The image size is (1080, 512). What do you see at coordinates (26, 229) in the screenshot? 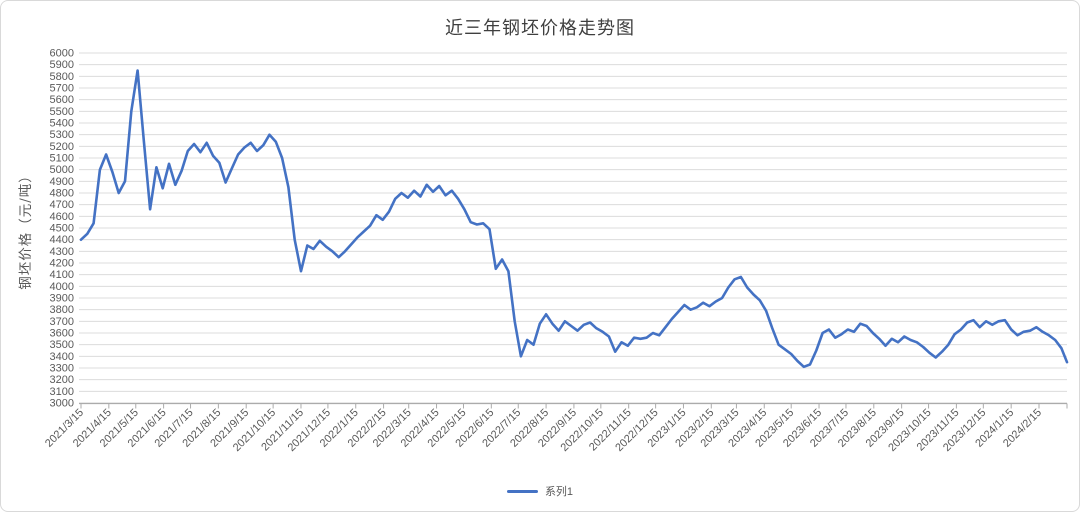
I see `y-axis-title: 钢坯价格（元/吨）` at bounding box center [26, 229].